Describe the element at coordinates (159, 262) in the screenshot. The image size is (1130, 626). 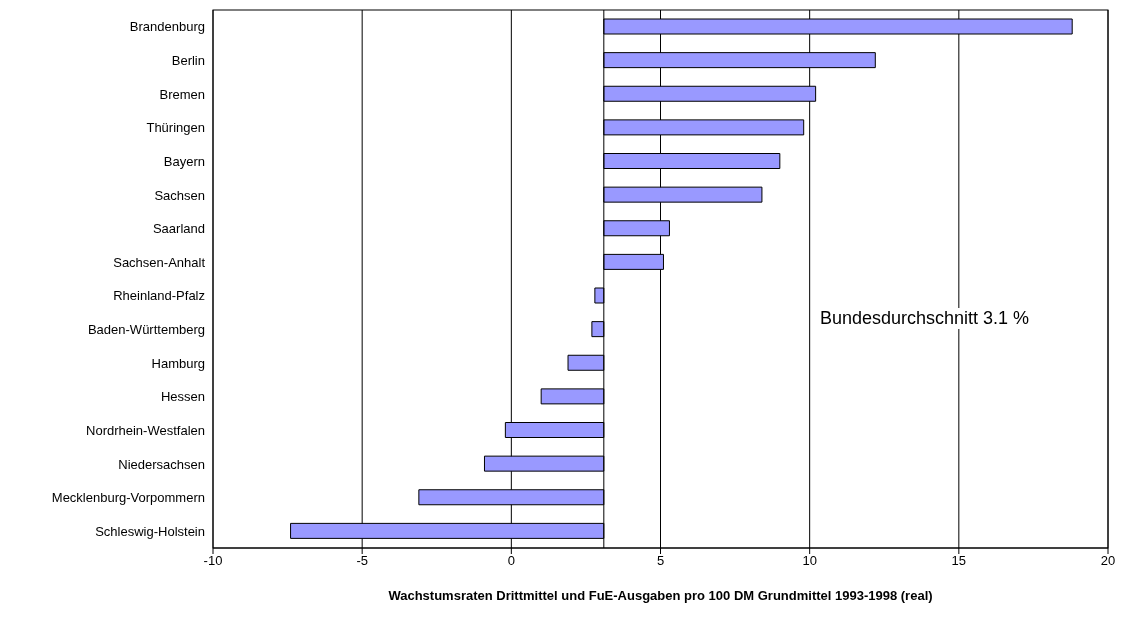
I see `y-tick-label: Sachsen-Anhalt` at that location.